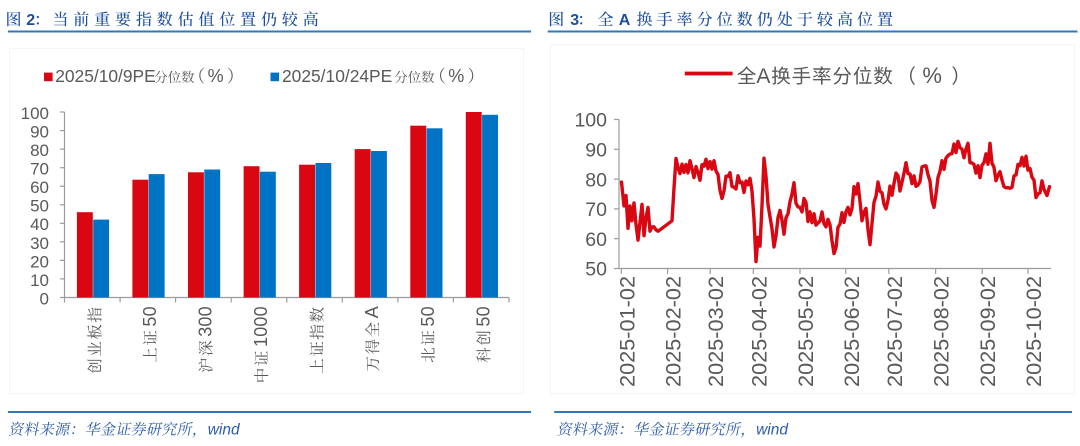  Describe the element at coordinates (39, 243) in the screenshot. I see `svg-text: 30` at that location.